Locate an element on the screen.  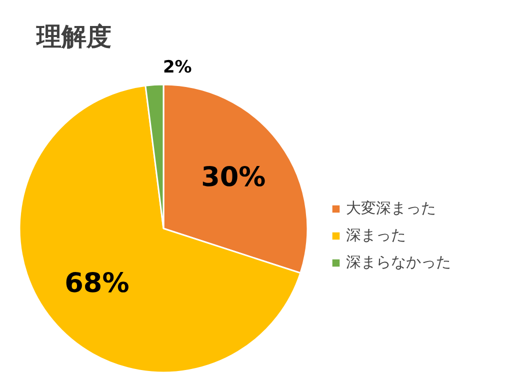
data-label: 68% is located at coordinates (97, 284).